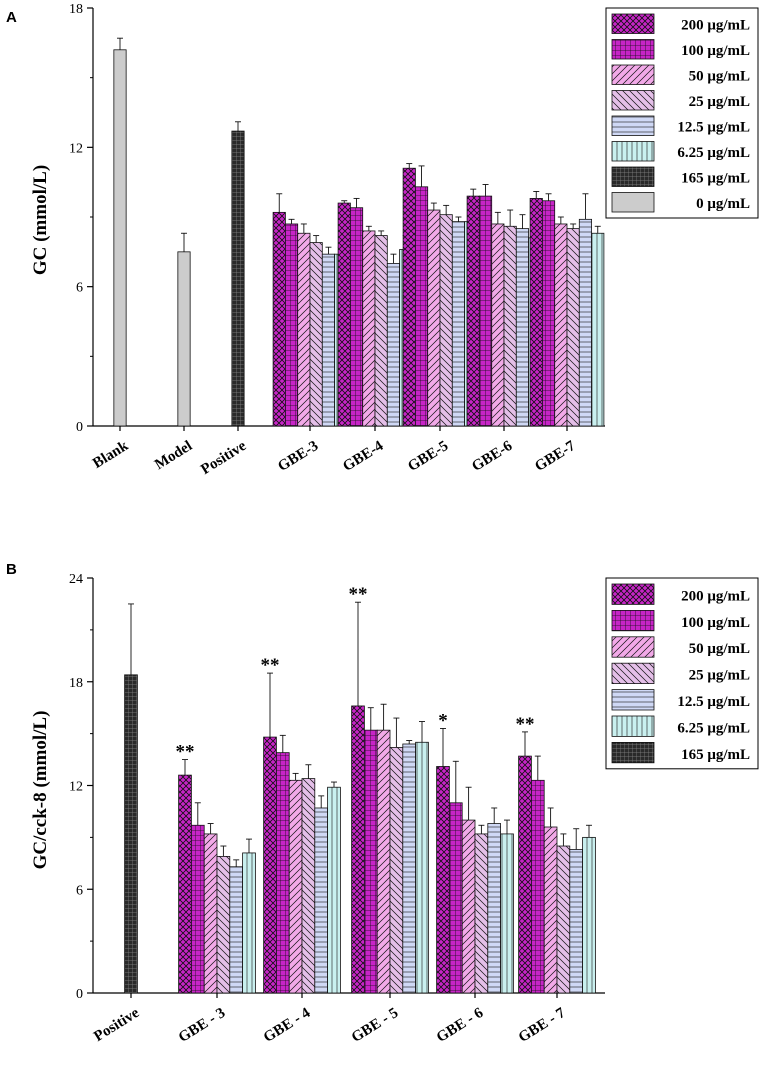  What do you see at coordinates (76, 787) in the screenshot?
I see `panel-b-y-tick-label: 12` at bounding box center [76, 787].